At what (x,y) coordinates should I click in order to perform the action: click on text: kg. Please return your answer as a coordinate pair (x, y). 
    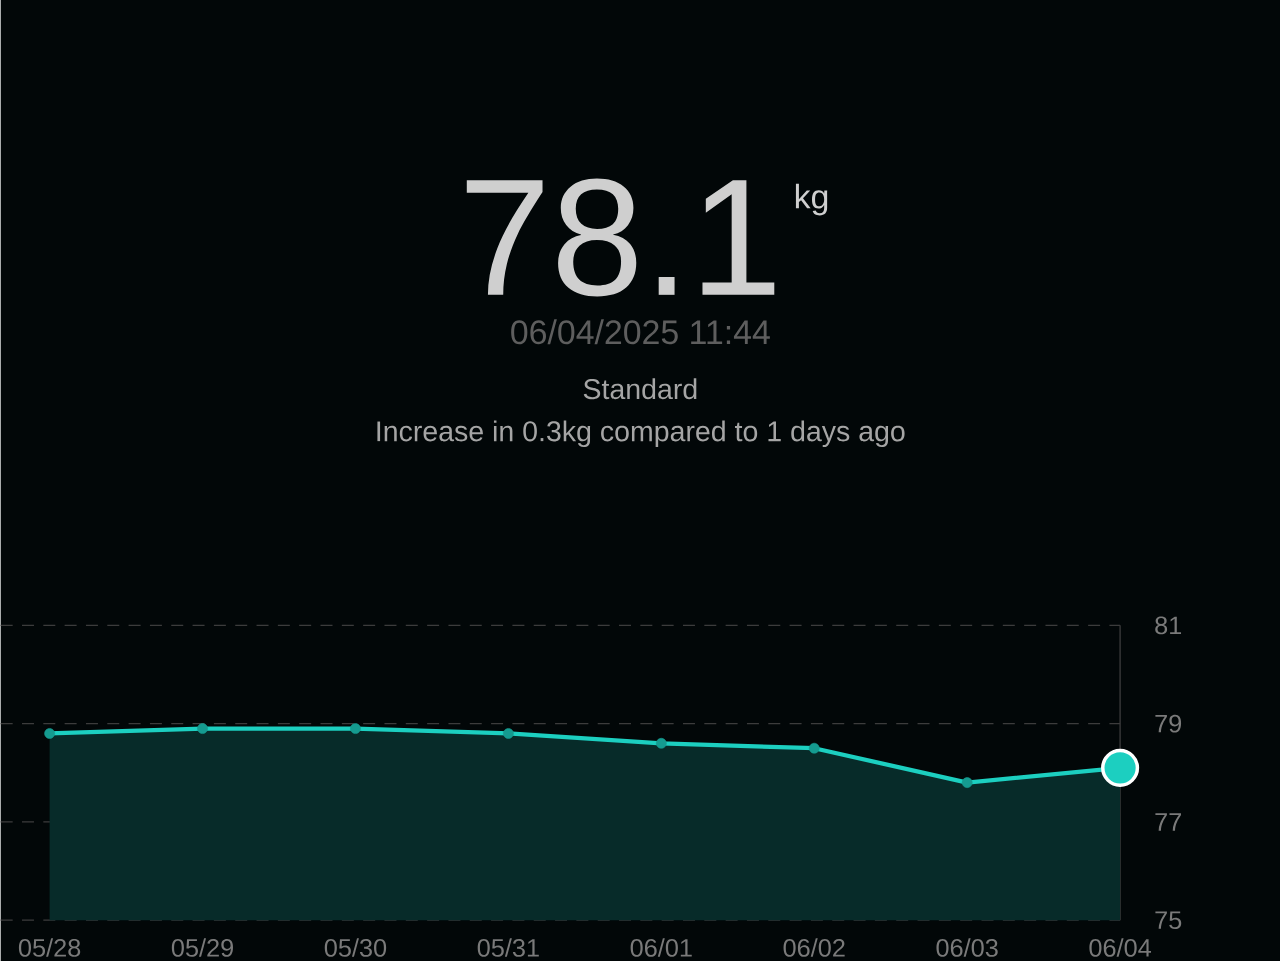
    Looking at the image, I should click on (811, 199).